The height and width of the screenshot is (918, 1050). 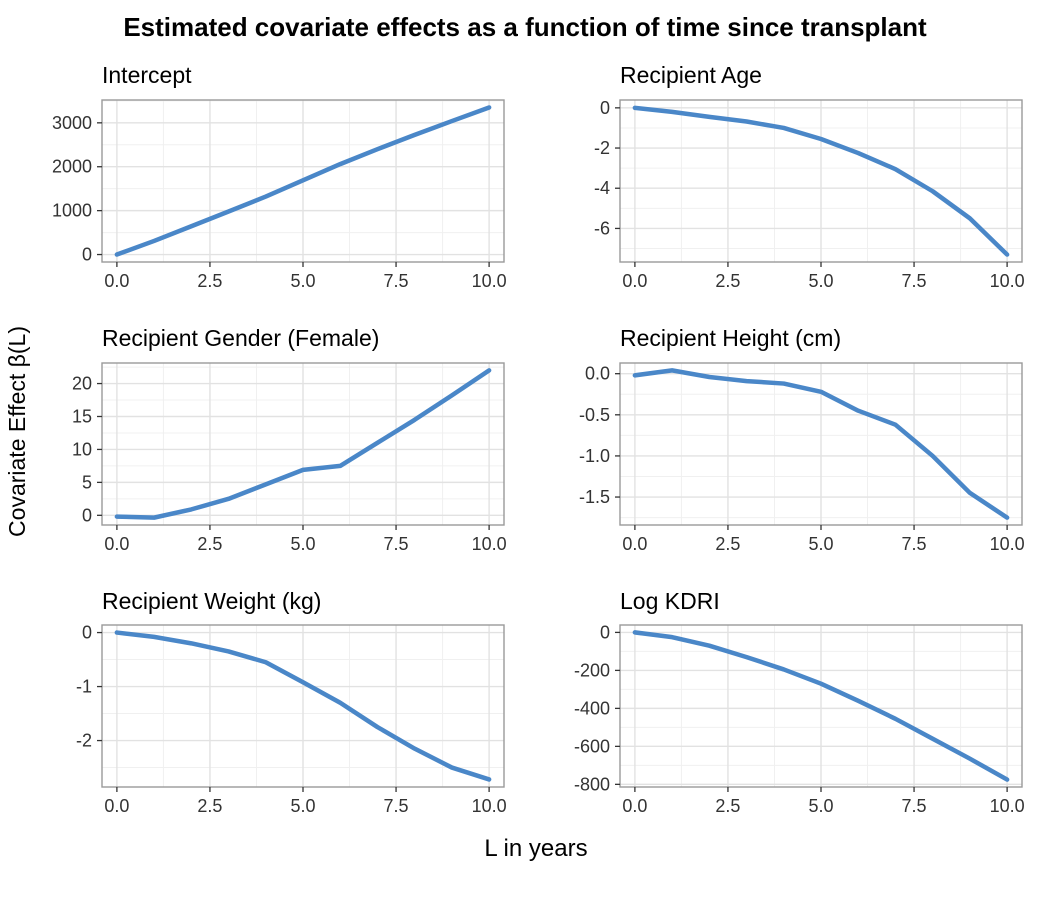 I want to click on svg-text: -1.5, so click(x=594, y=497).